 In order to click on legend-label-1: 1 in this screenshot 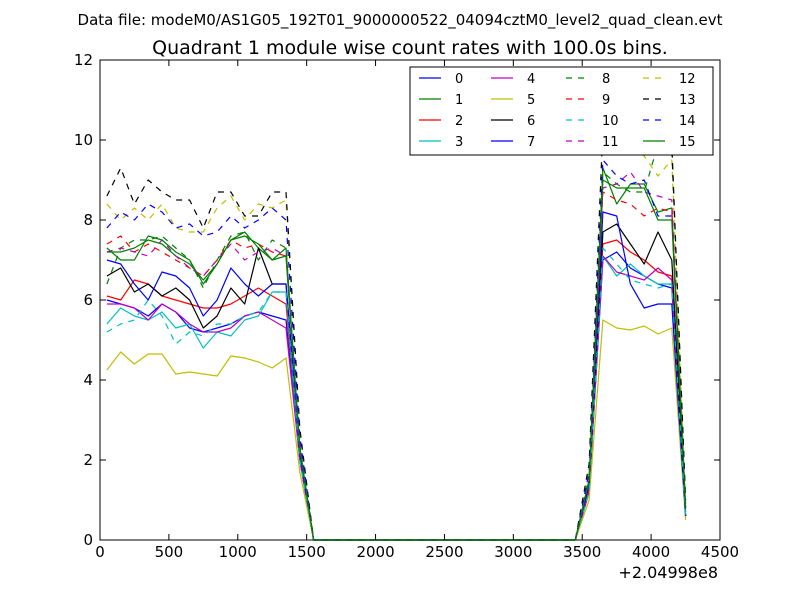, I will do `click(459, 100)`.